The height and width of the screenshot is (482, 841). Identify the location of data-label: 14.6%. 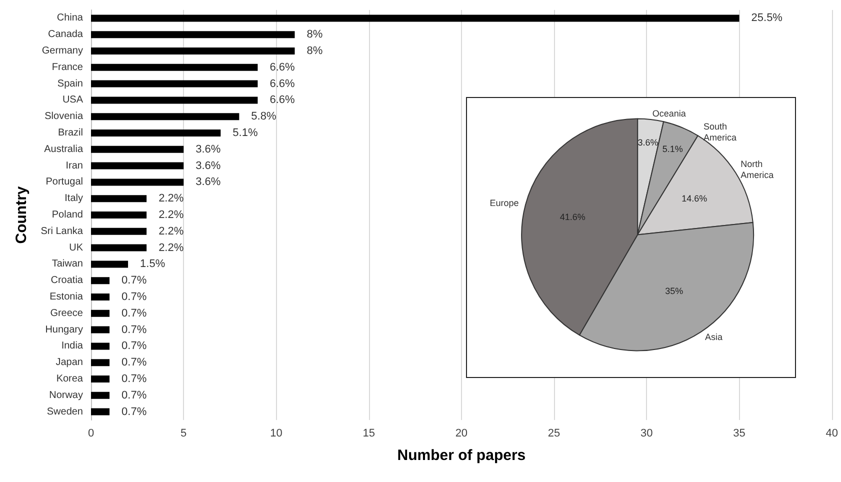
(695, 199).